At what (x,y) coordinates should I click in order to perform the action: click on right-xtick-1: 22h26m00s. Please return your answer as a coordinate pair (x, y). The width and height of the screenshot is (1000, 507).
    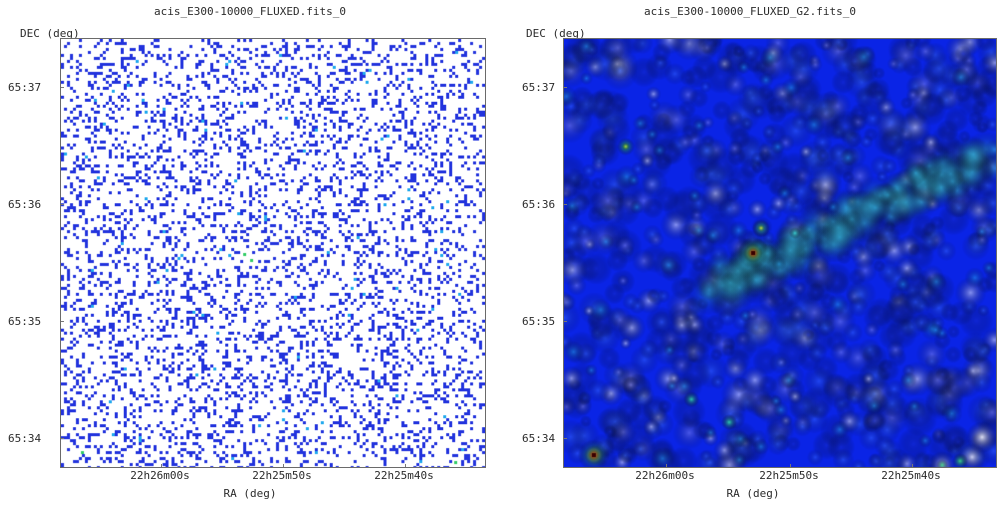
    Looking at the image, I should click on (665, 475).